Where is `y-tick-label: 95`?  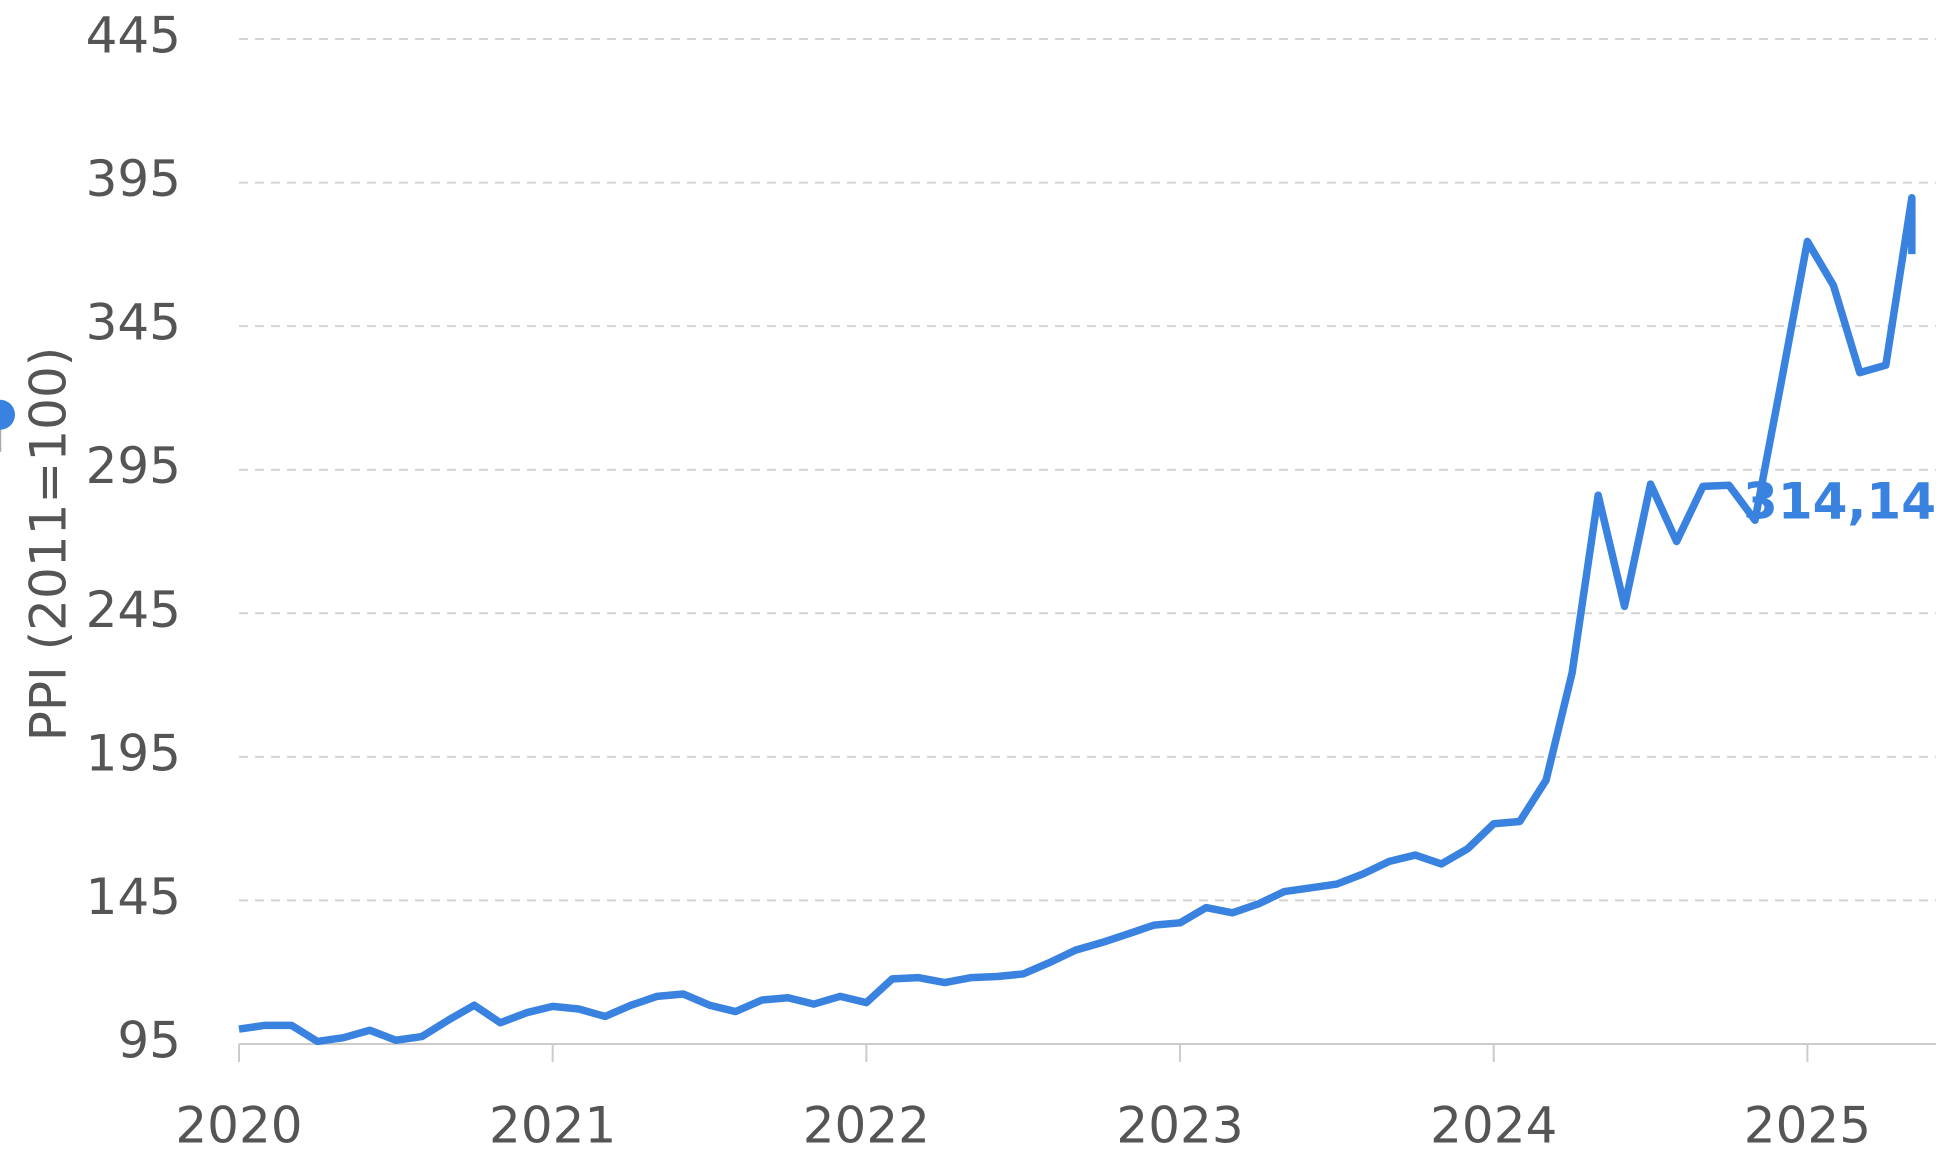 y-tick-label: 95 is located at coordinates (149, 1041).